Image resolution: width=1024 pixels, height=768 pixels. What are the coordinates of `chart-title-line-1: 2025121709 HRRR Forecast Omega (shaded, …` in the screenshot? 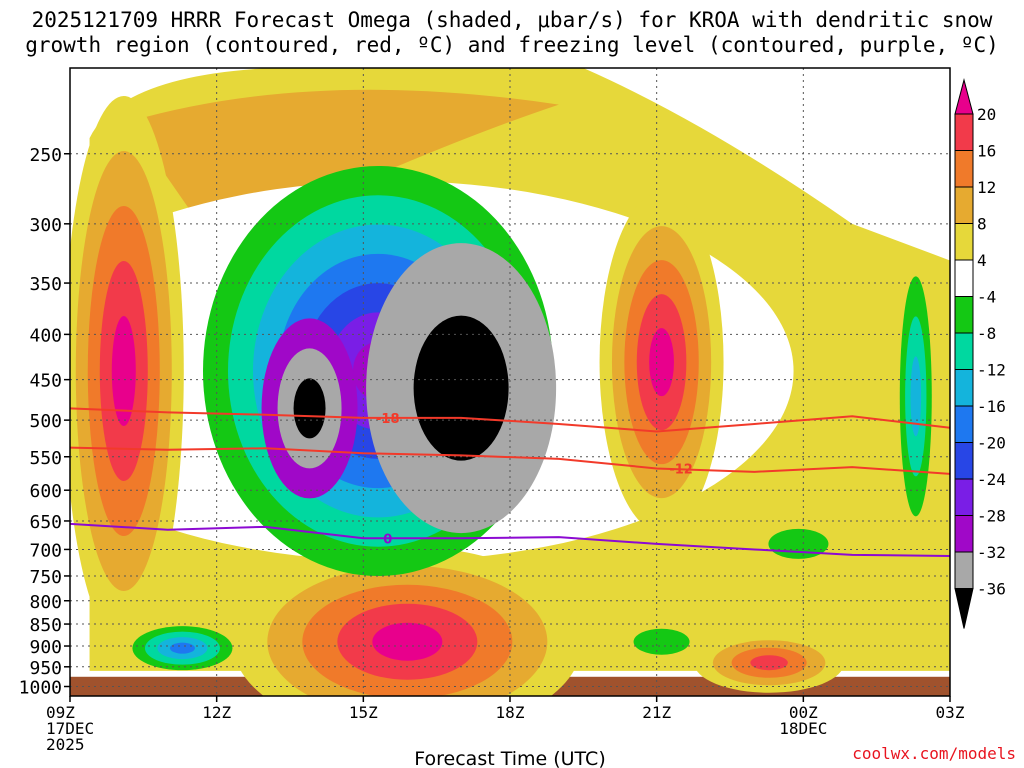 It's located at (512, 20).